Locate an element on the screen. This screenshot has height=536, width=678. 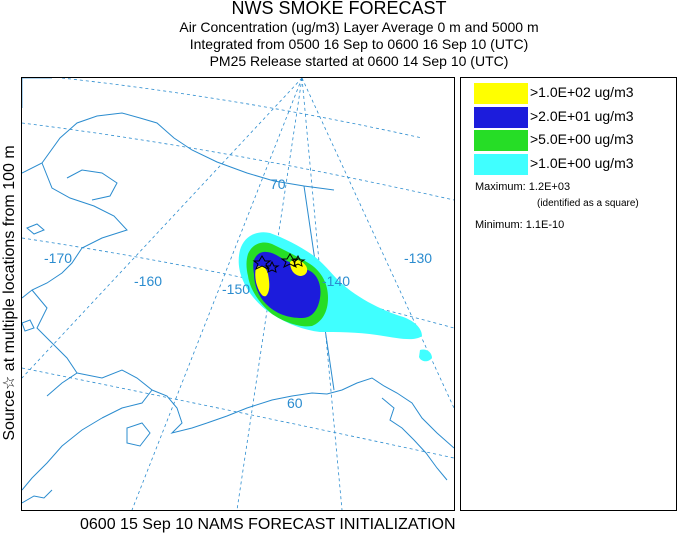
st-lawrence-island is located at coordinates (35, 229).